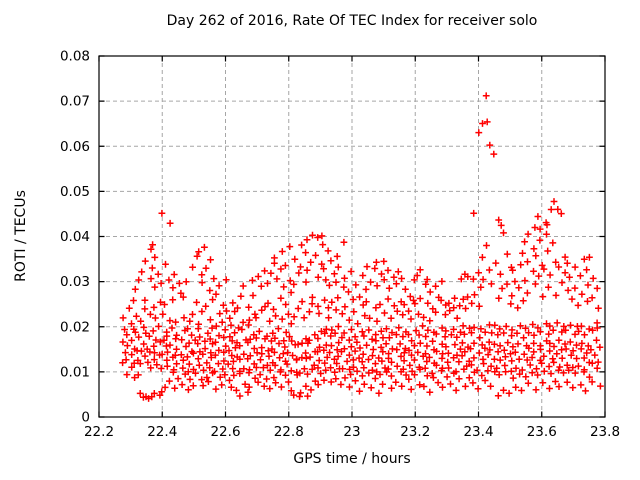 The width and height of the screenshot is (640, 480). I want to click on y-tick-label: 0.02, so click(75, 327).